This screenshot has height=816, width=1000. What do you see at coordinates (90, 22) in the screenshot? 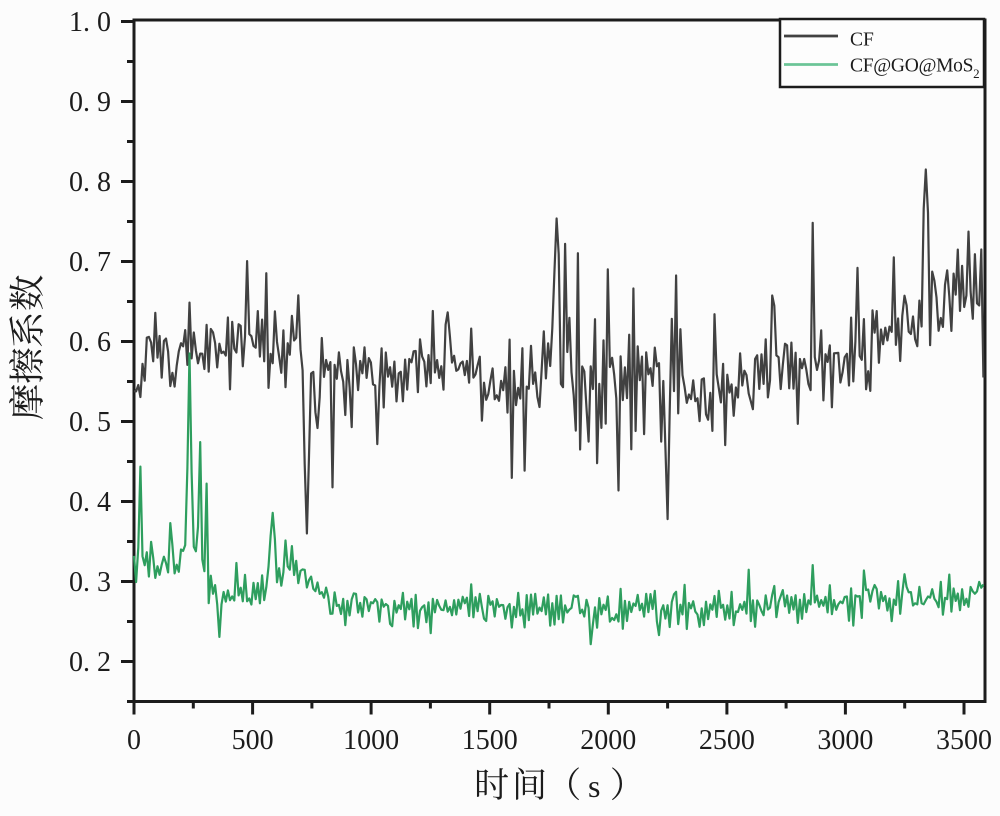
I see `svg-text: 1. 0` at bounding box center [90, 22].